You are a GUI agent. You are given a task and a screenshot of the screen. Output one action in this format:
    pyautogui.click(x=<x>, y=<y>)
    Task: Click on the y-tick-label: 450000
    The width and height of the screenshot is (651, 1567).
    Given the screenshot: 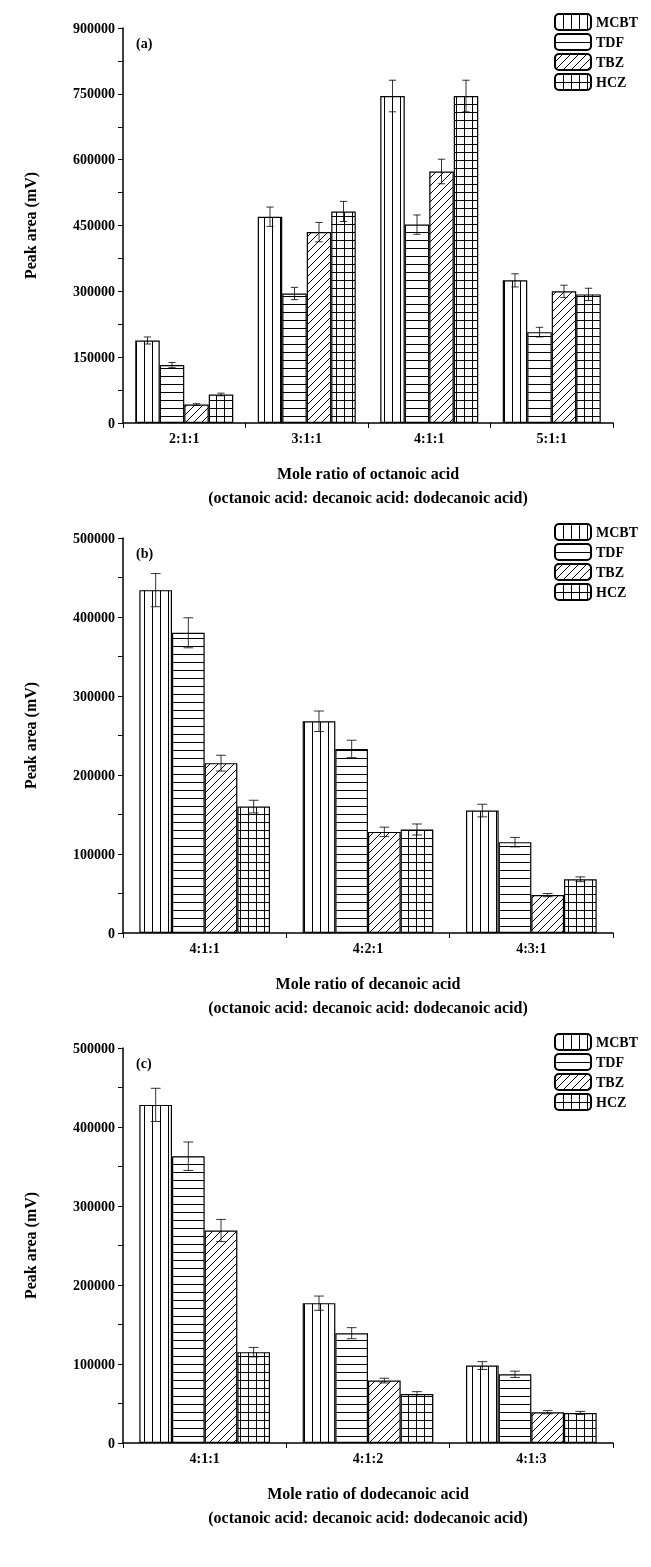 What is the action you would take?
    pyautogui.click(x=94, y=225)
    